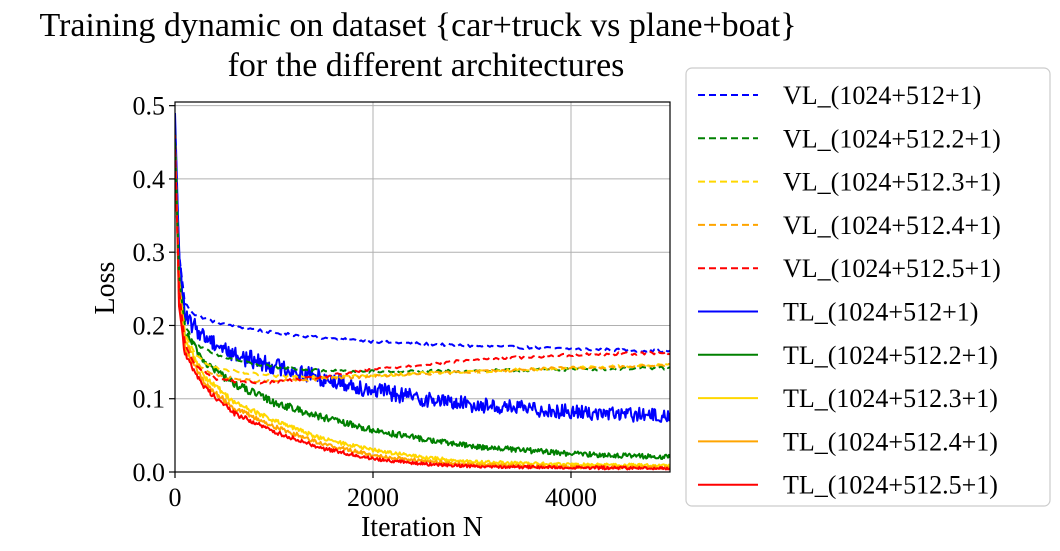 Image resolution: width=1060 pixels, height=551 pixels. What do you see at coordinates (892, 225) in the screenshot?
I see `legend-label: VL_(1024+512.4+1)` at bounding box center [892, 225].